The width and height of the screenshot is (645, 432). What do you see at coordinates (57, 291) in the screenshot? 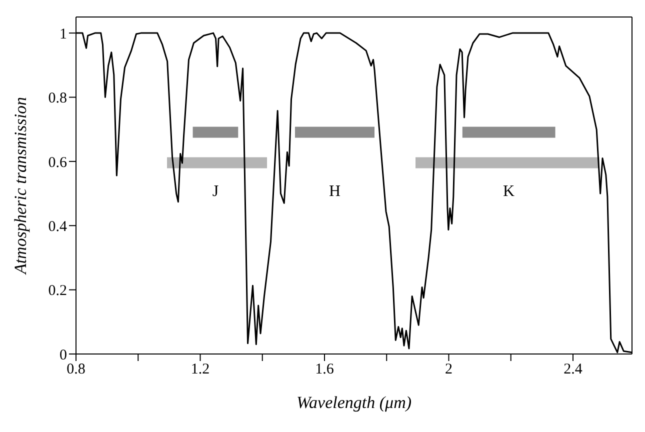
I see `y-tick-label: 0.2` at bounding box center [57, 291].